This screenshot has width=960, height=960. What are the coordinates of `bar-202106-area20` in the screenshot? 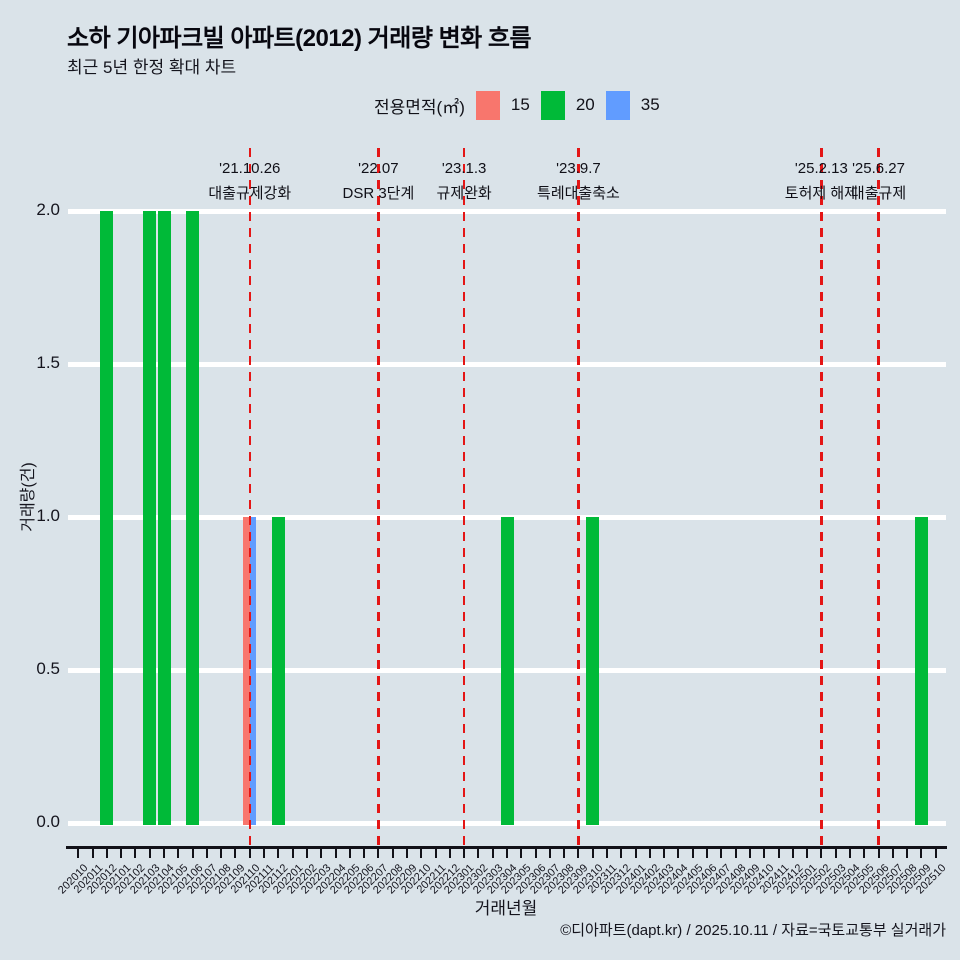 It's located at (193, 518).